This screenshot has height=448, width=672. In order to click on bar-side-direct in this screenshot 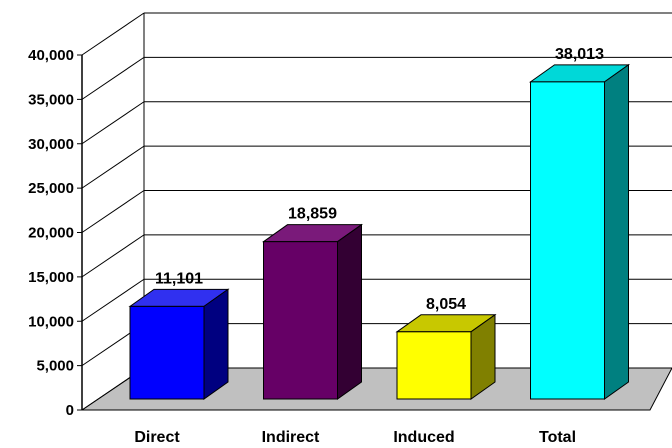, I will do `click(216, 344)`.